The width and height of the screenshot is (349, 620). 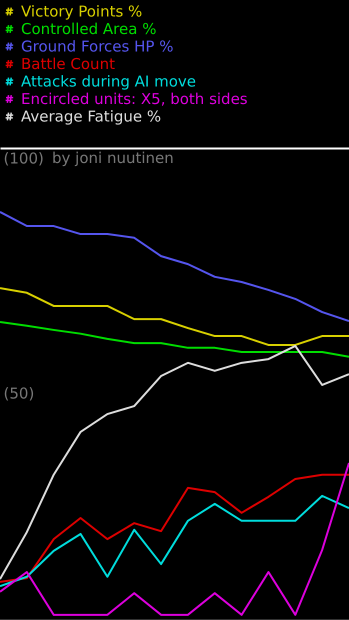 What do you see at coordinates (97, 47) in the screenshot?
I see `legend-label: Ground Forces HP %` at bounding box center [97, 47].